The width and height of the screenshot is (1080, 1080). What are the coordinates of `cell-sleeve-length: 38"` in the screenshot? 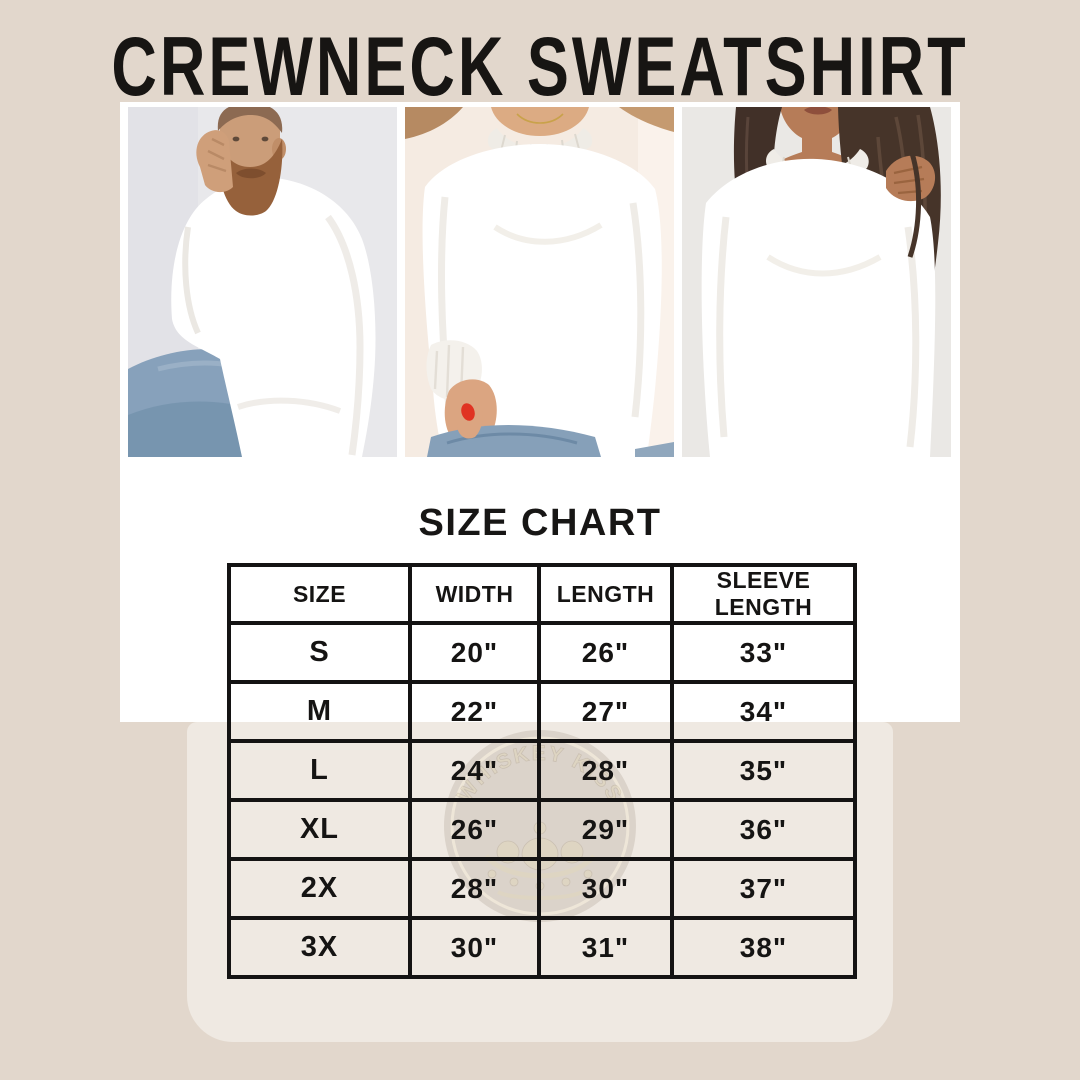 It's located at (763, 947).